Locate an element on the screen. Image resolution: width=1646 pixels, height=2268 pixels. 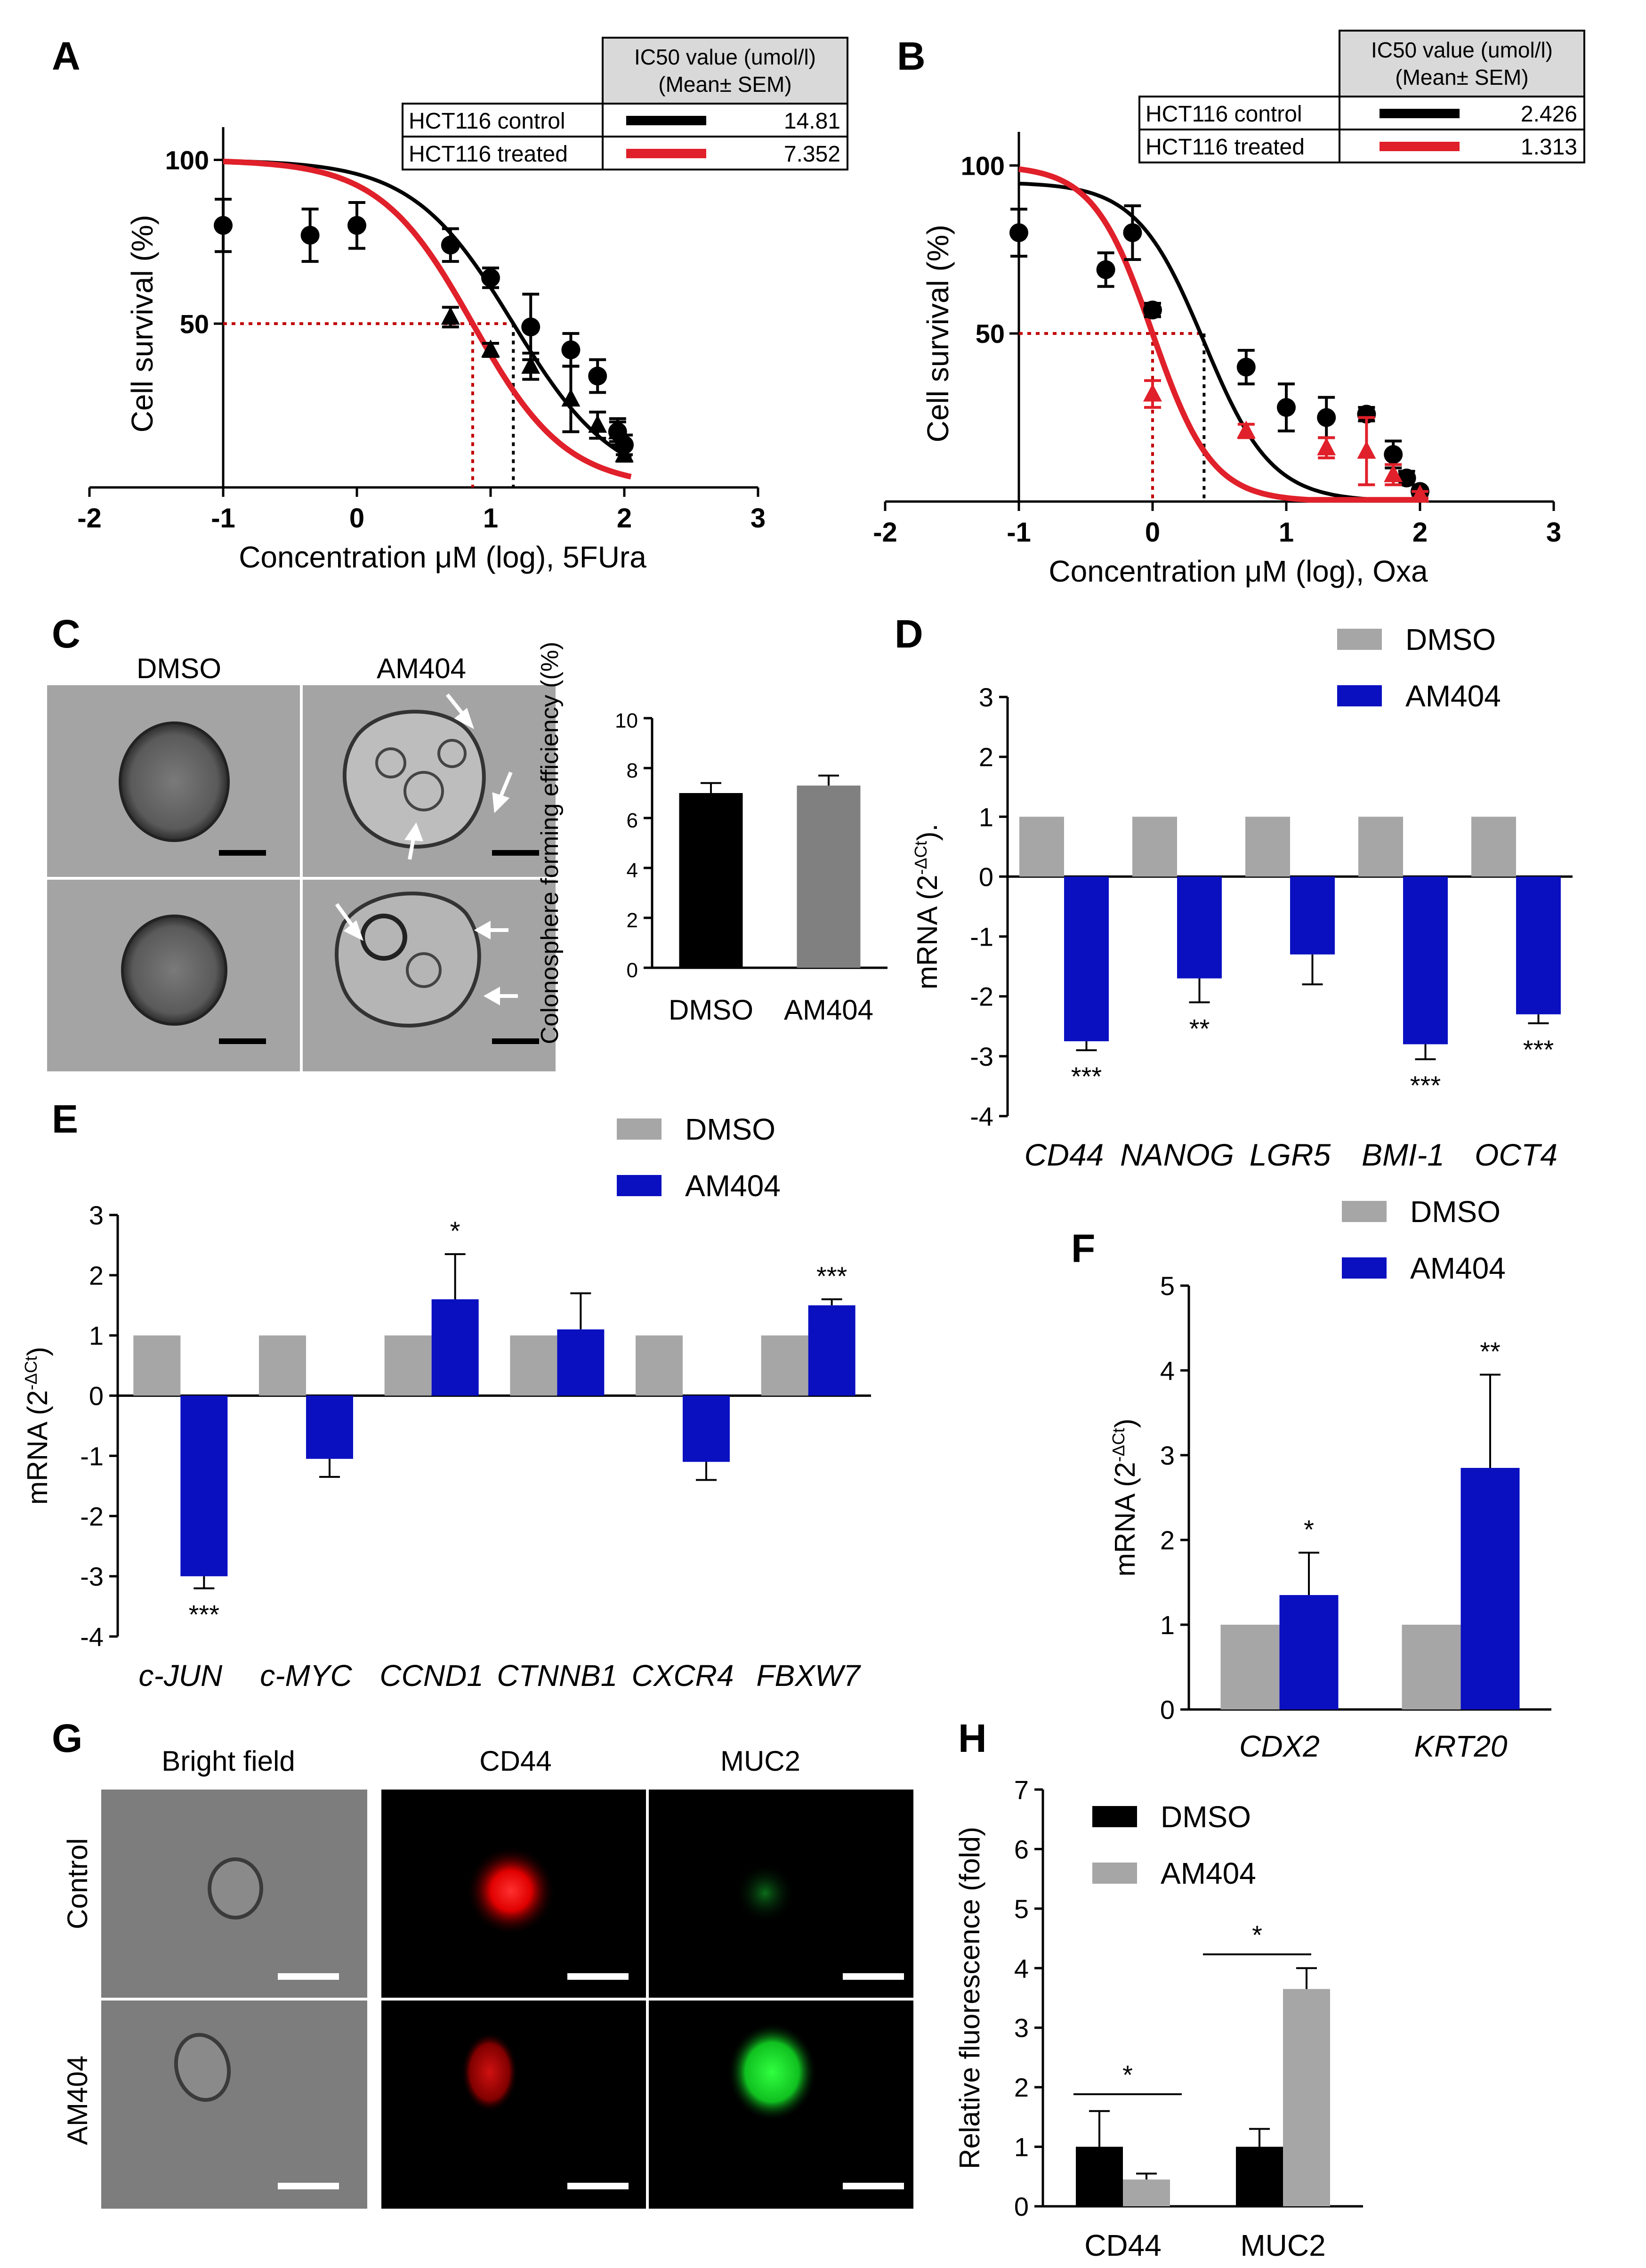
bar-dmso-cdx2 is located at coordinates (1250, 1667).